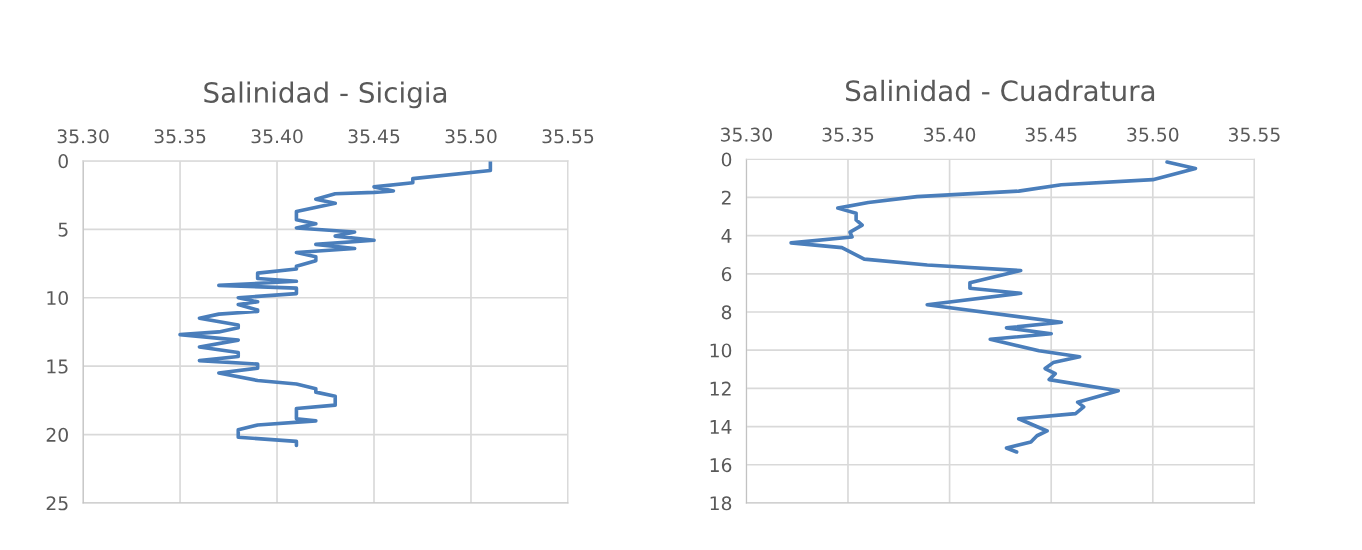  Describe the element at coordinates (1000, 90) in the screenshot. I see `chart-title: Salinidad - Cuadratura` at that location.